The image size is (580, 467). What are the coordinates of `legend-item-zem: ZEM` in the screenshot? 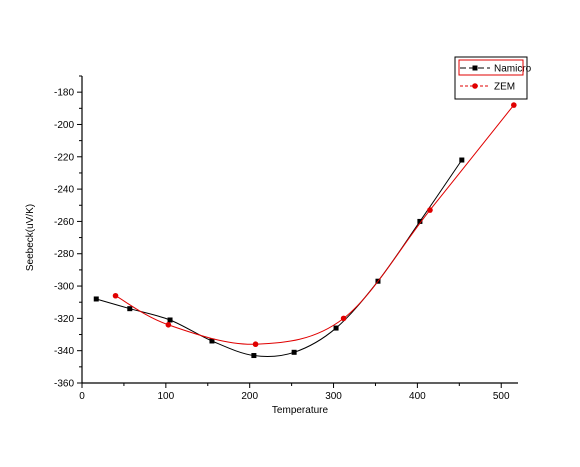 It's located at (487, 87).